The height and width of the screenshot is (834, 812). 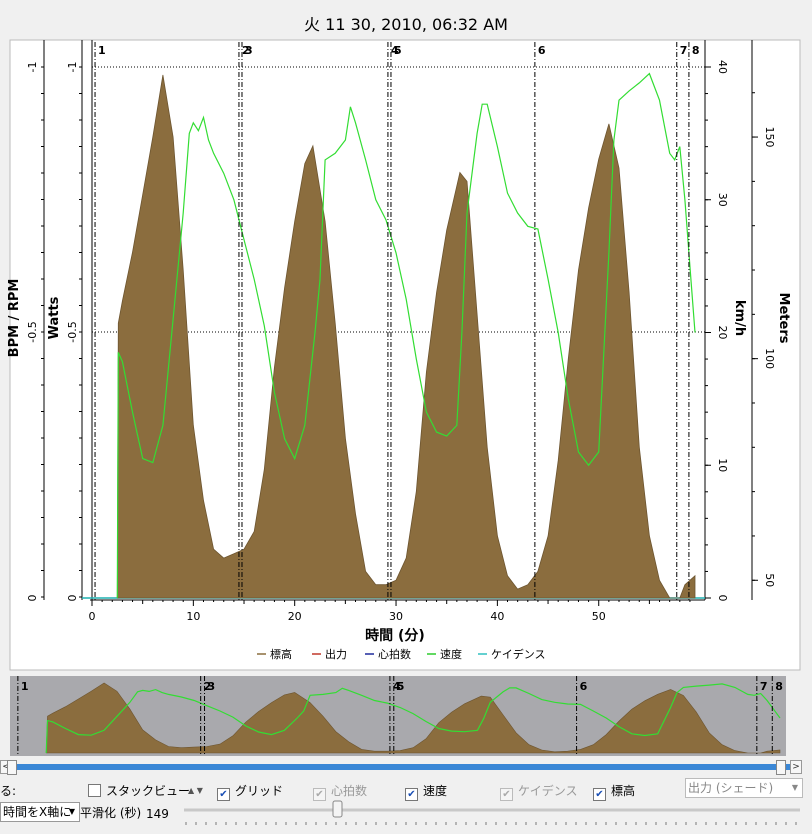 I want to click on overview-interval-label: 3, so click(x=212, y=686).